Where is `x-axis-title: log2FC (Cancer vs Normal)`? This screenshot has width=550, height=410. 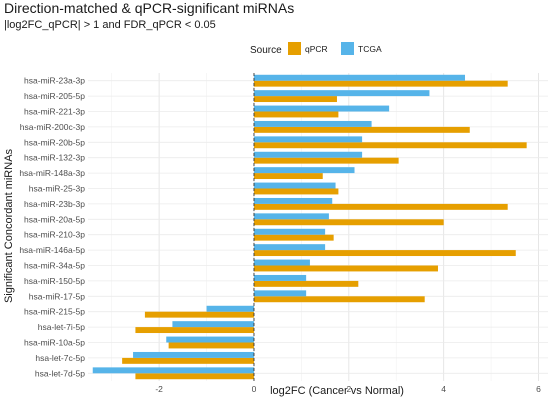
x-axis-title: log2FC (Cancer vs Normal) is located at coordinates (337, 391).